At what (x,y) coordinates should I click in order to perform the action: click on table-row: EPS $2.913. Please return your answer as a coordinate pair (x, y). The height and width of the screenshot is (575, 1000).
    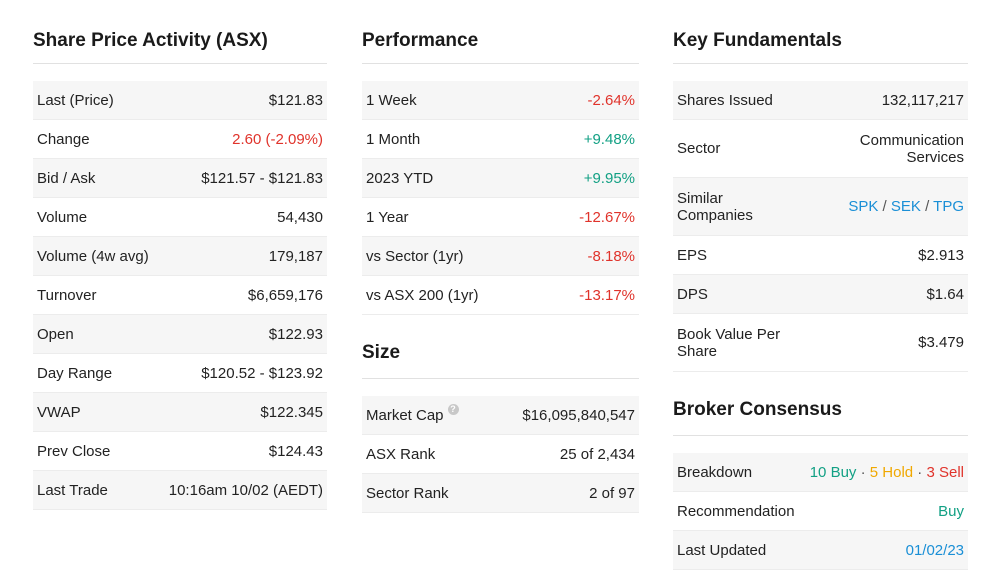
    Looking at the image, I should click on (820, 255).